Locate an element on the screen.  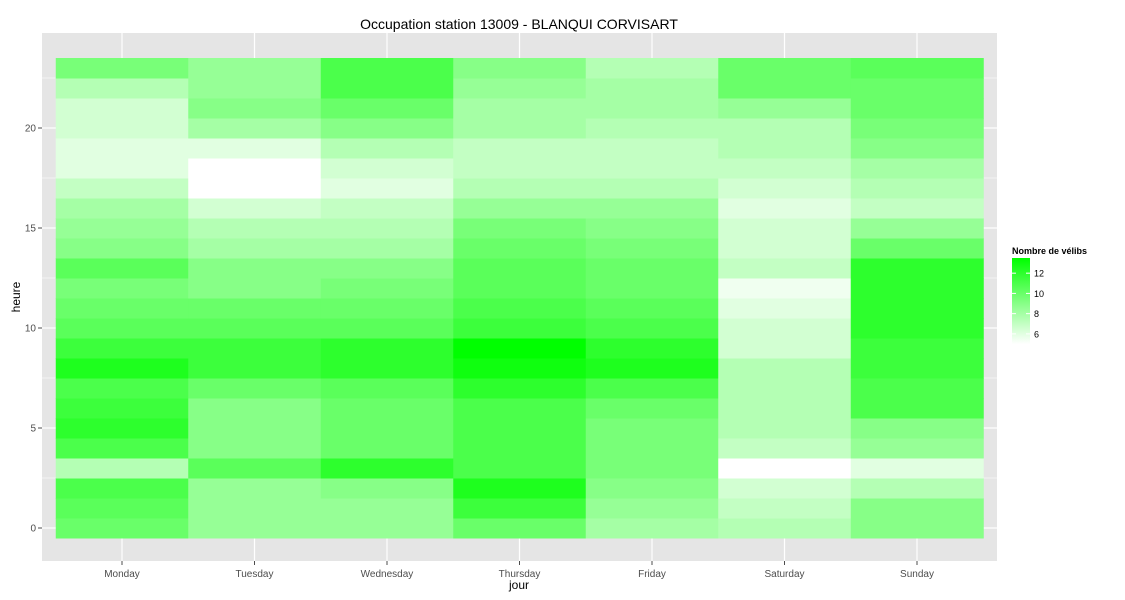
heatmap-cell: Thursday 1h: 11.5 is located at coordinates (520, 508).